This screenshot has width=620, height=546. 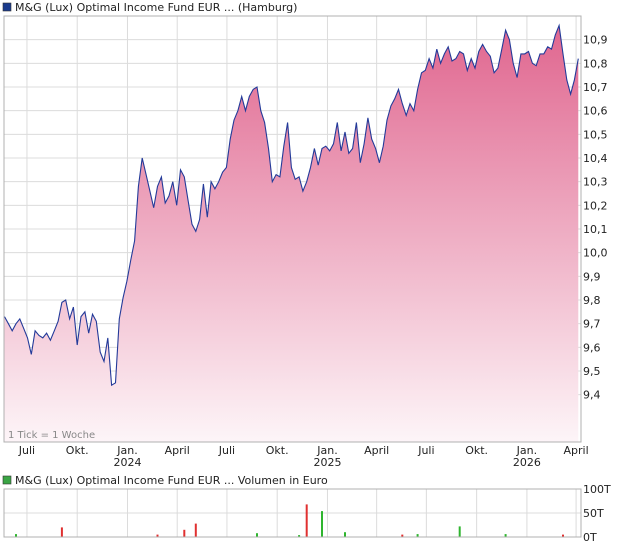 What do you see at coordinates (595, 87) in the screenshot?
I see `y-tick-label: 10,7` at bounding box center [595, 87].